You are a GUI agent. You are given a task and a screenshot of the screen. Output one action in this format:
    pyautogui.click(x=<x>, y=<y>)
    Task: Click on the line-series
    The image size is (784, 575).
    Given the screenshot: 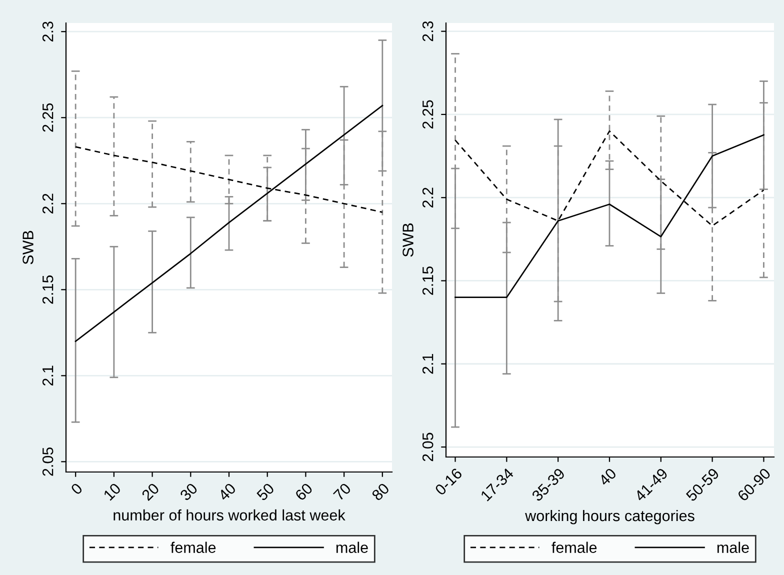 What is the action you would take?
    pyautogui.click(x=609, y=216)
    